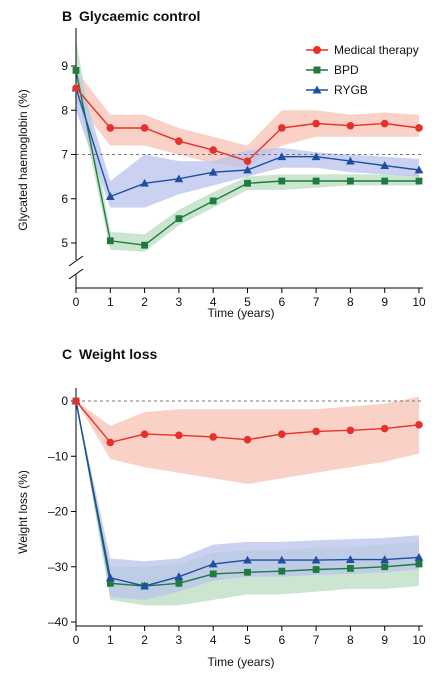 The image size is (438, 675). I want to click on panel-c-title: Weight loss, so click(118, 354).